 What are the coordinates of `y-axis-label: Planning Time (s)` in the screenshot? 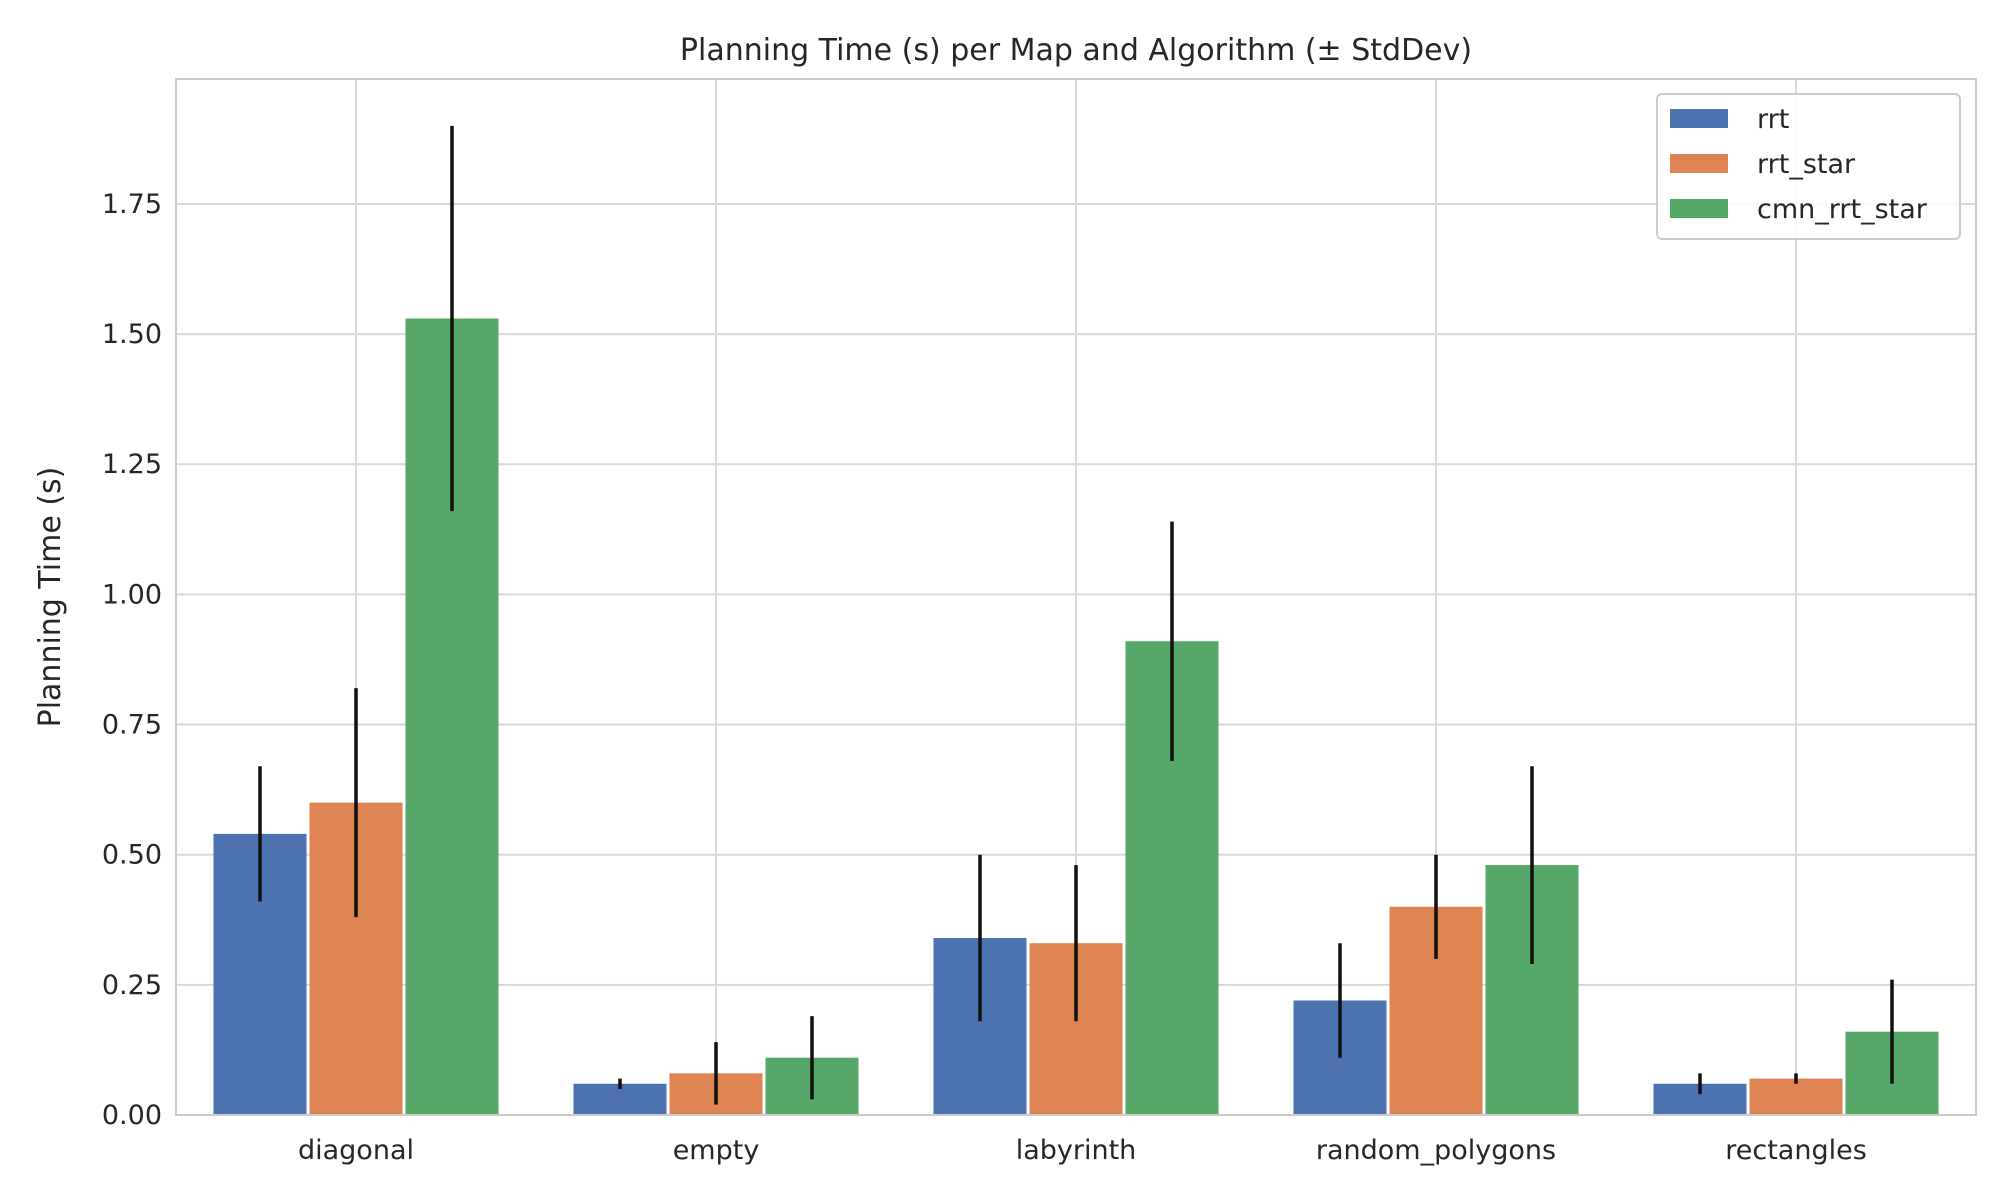 It's located at (50, 597).